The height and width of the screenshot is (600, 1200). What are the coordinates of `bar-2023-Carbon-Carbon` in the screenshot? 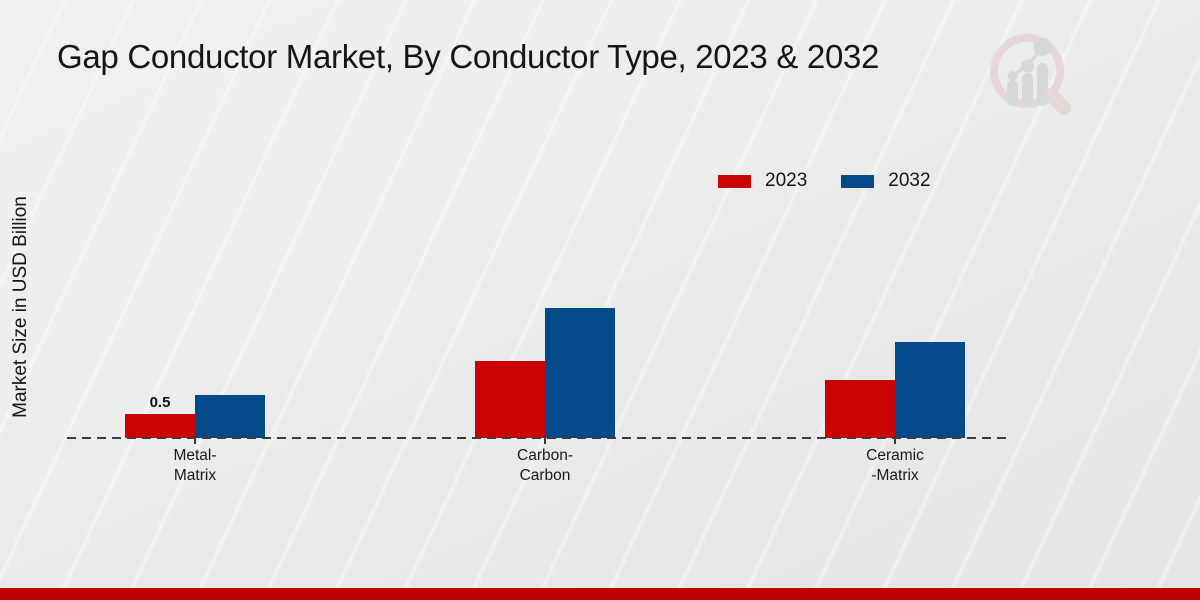 It's located at (510, 399).